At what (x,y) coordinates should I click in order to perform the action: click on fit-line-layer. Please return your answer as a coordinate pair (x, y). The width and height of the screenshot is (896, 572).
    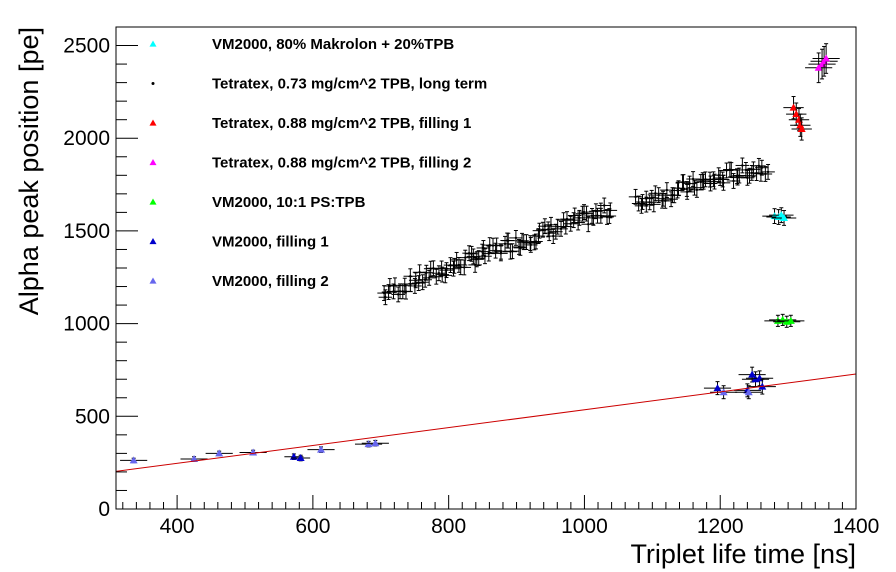
    Looking at the image, I should click on (486, 422).